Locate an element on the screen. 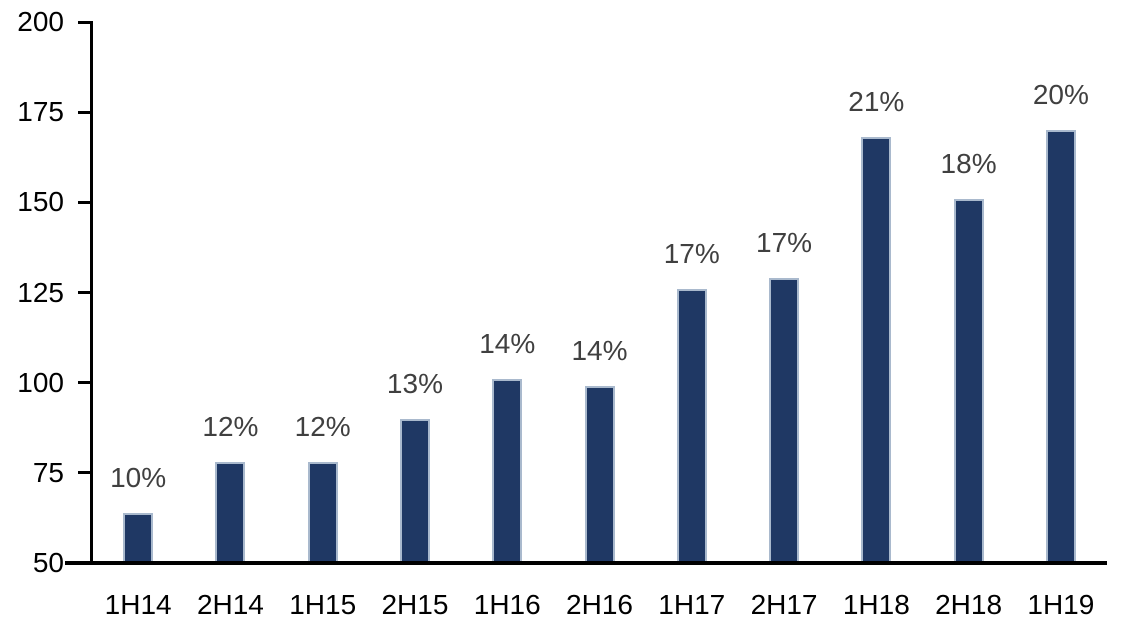  bar-1h18 is located at coordinates (876, 350).